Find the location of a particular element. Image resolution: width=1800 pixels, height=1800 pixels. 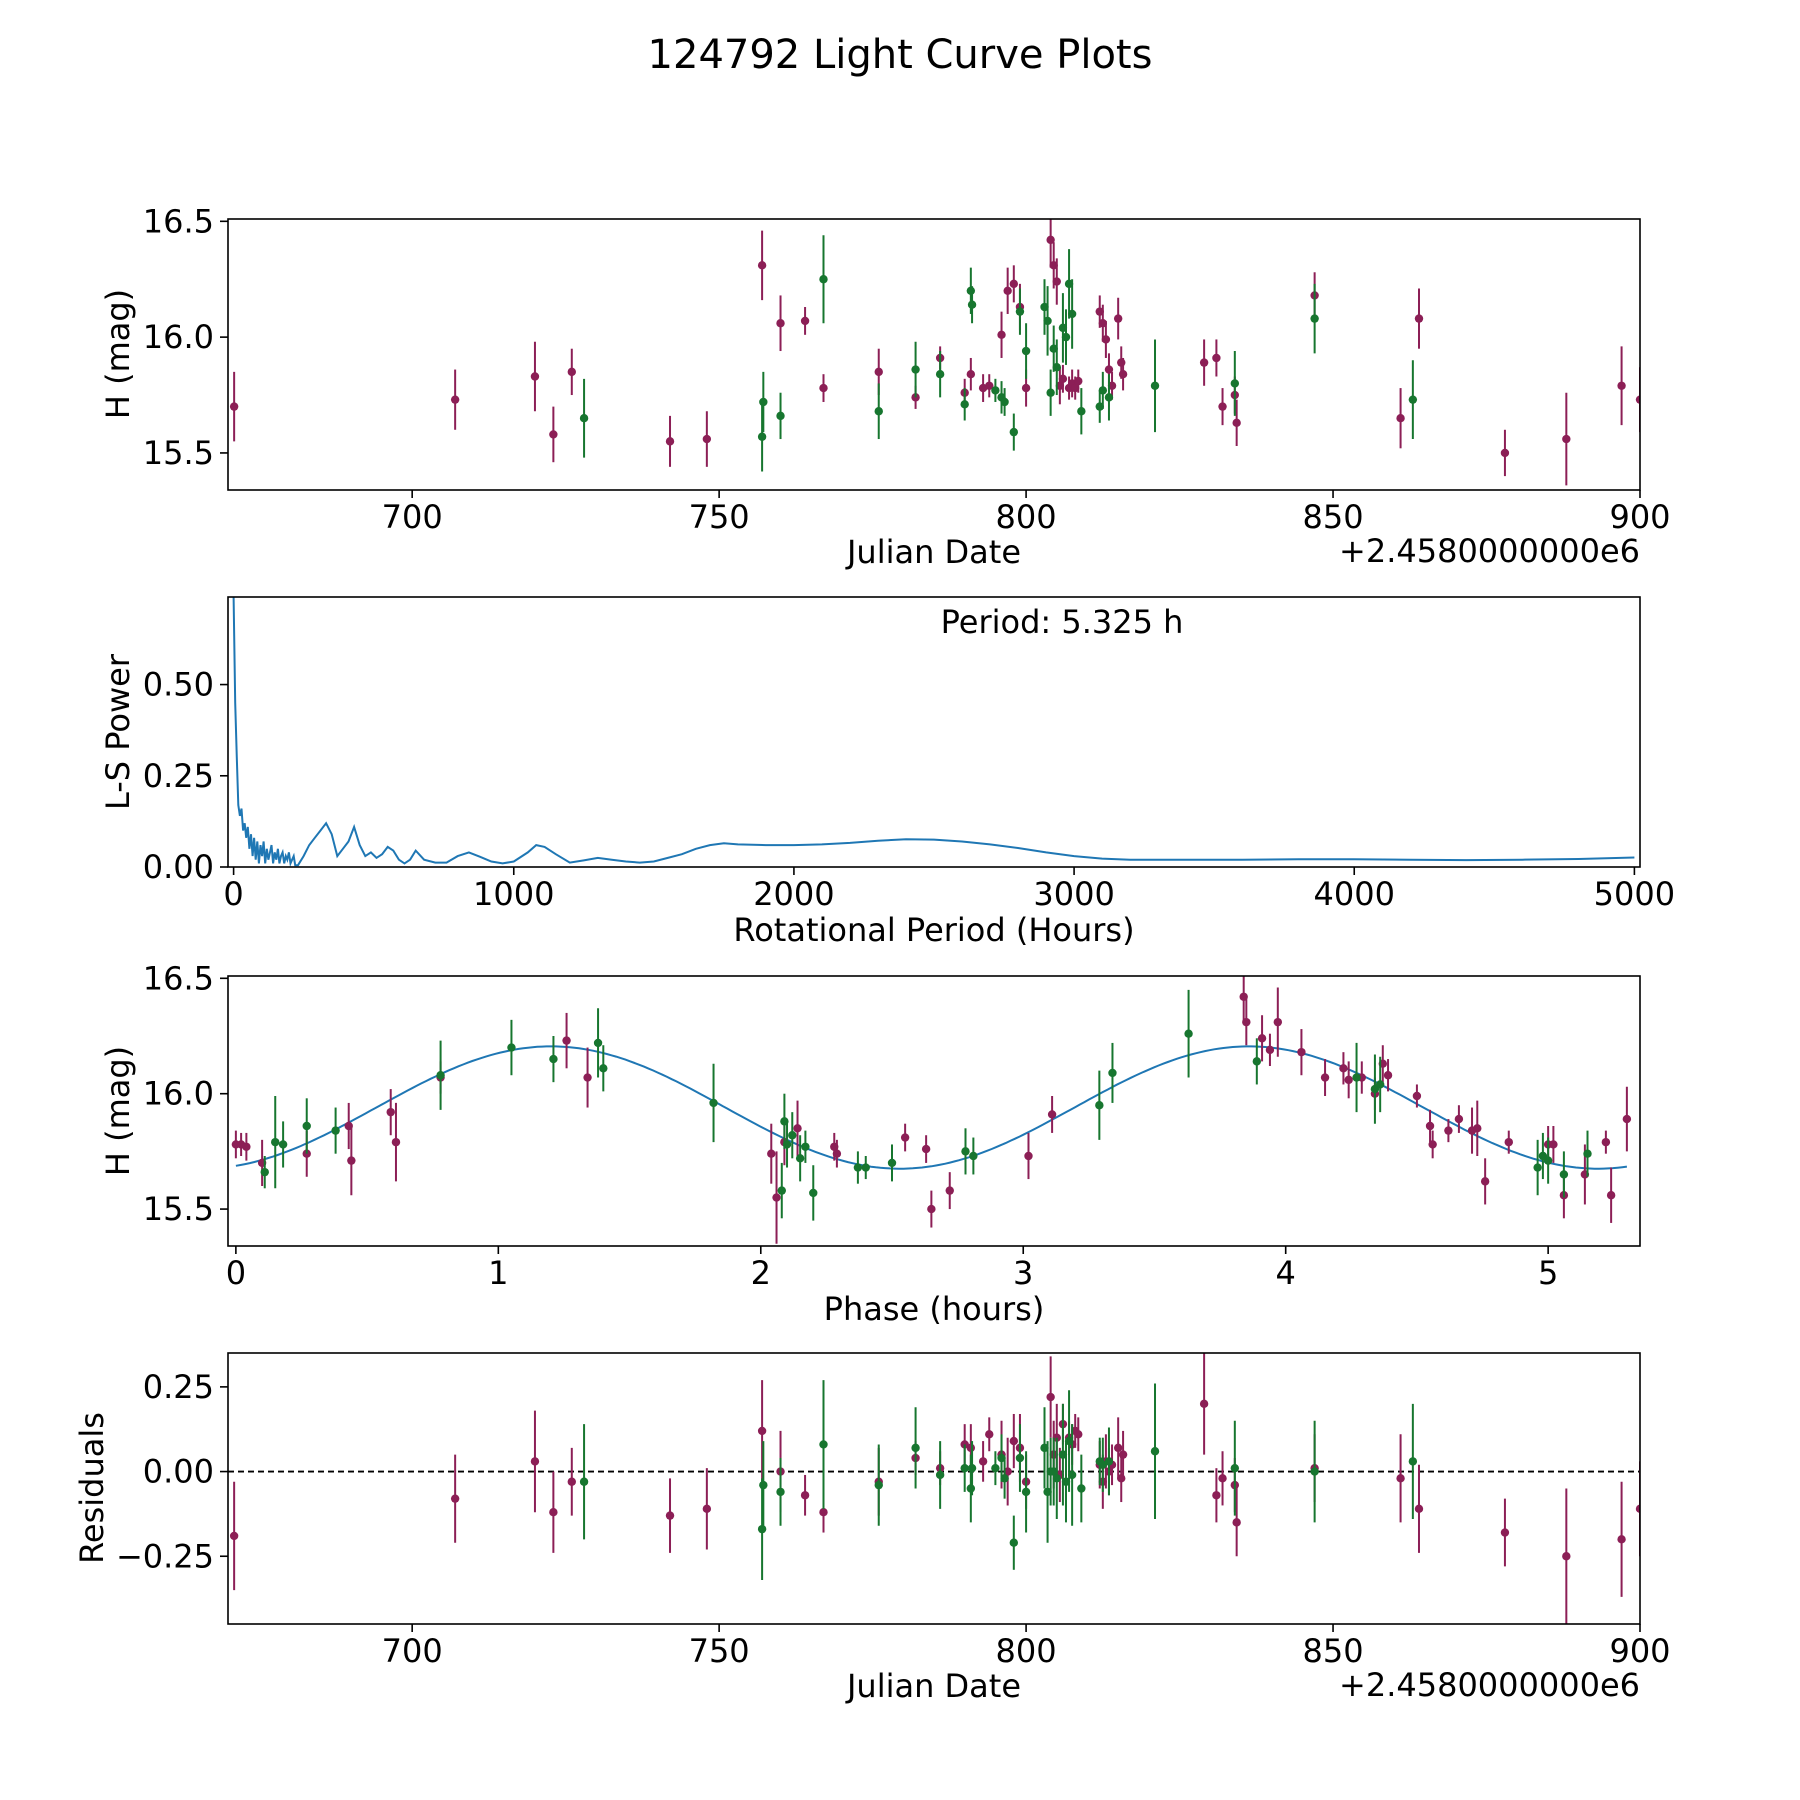

periodogram-ytick-label: 0.25 is located at coordinates (178, 776).